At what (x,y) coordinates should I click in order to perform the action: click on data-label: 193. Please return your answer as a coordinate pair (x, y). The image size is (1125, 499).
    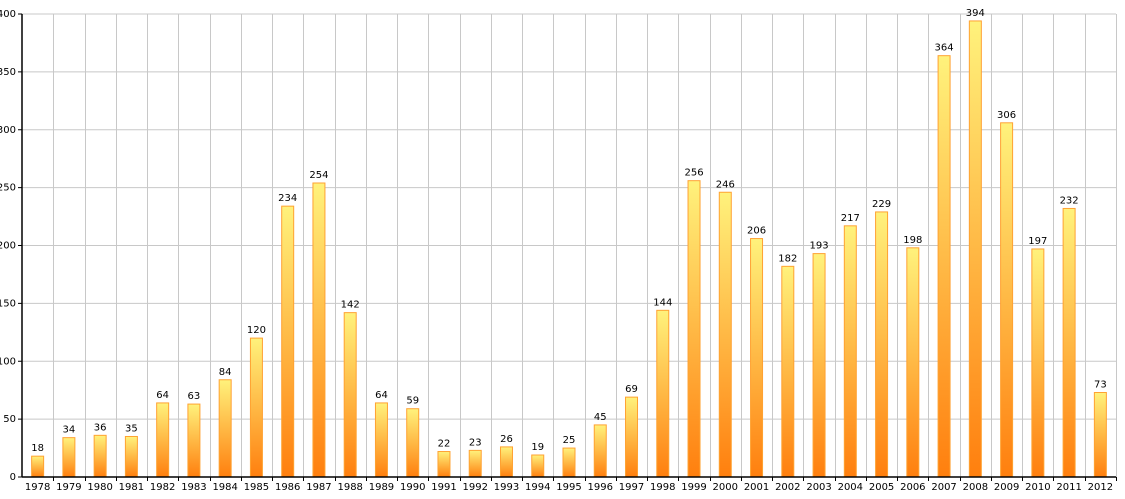
    Looking at the image, I should click on (819, 246).